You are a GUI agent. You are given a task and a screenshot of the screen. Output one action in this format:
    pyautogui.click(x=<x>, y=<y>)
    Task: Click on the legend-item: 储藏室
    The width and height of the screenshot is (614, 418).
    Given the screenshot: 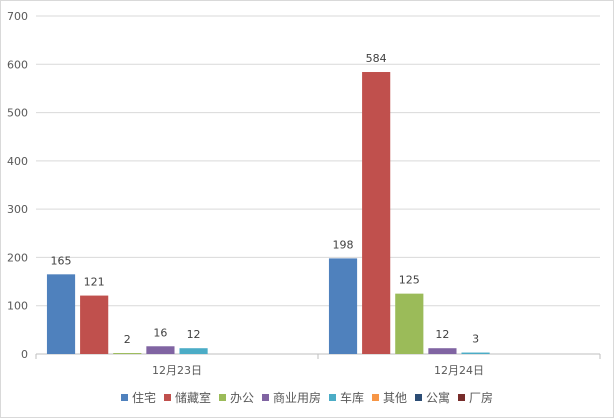 What is the action you would take?
    pyautogui.click(x=187, y=397)
    